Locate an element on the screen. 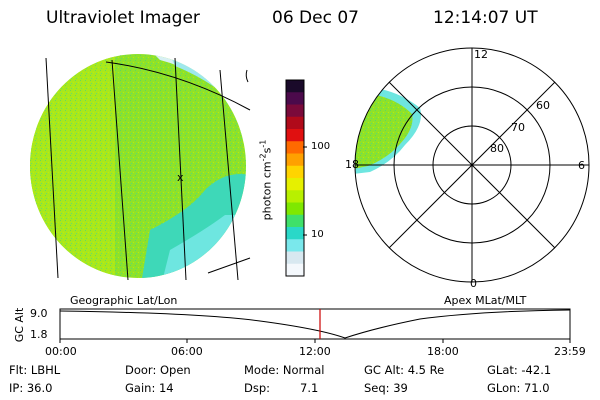 This screenshot has width=600, height=400. altitude-ylabel: GC Alt is located at coordinates (19, 325).